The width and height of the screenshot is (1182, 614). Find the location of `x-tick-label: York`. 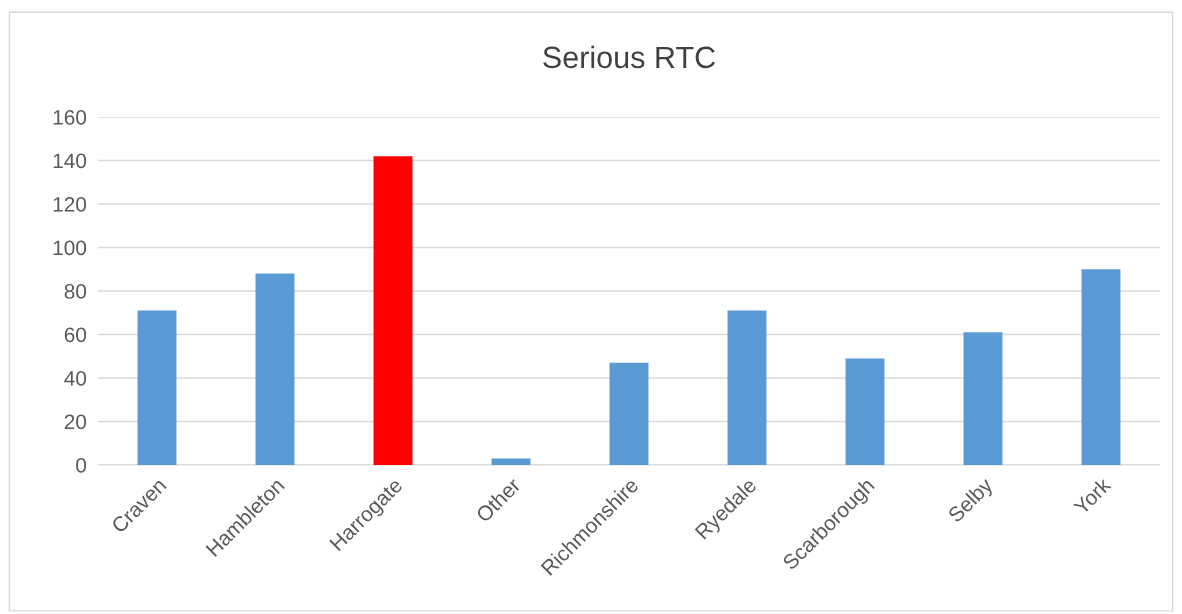

x-tick-label: York is located at coordinates (1092, 496).